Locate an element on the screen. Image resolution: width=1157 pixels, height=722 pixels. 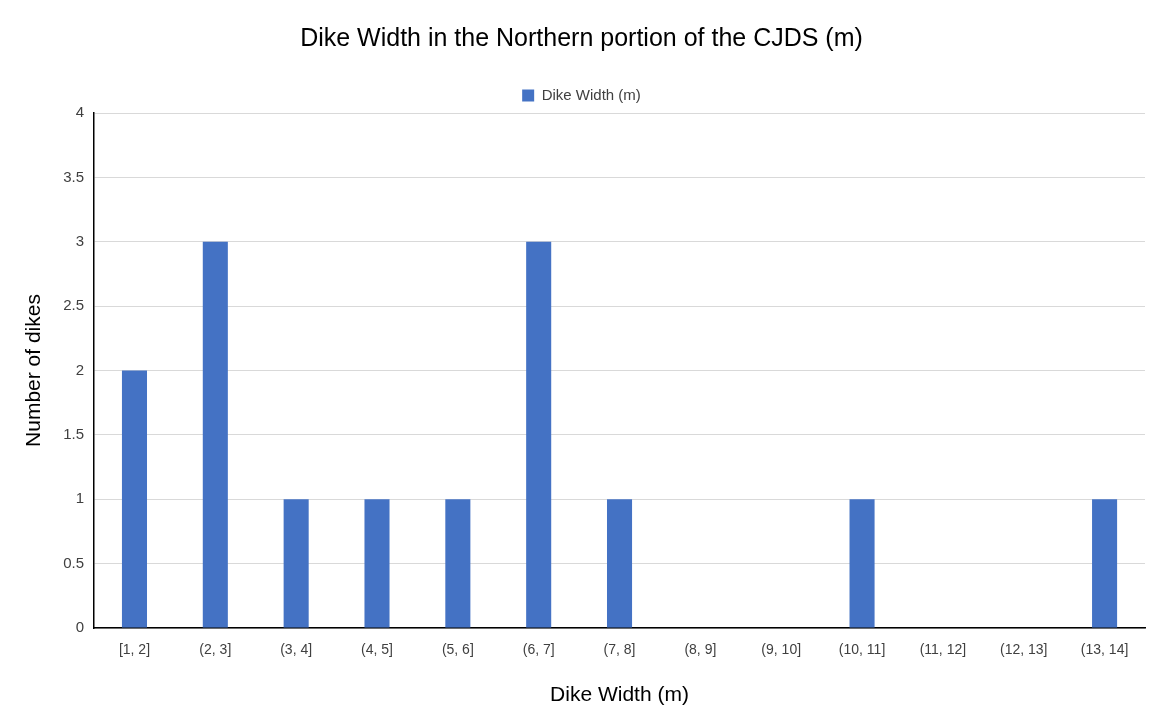
x-tick-label: (3, 4] is located at coordinates (296, 649).